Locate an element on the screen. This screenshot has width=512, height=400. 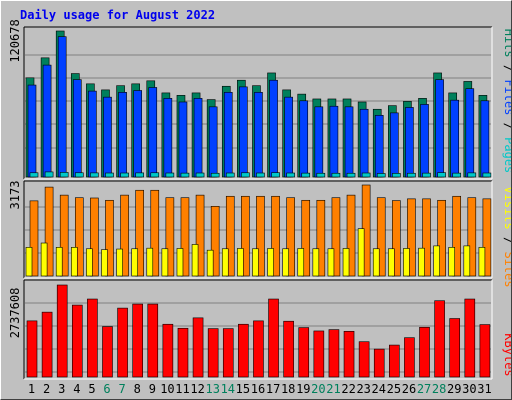
hits-legend: Hits / Files / Pages is located at coordinates (506, 101).